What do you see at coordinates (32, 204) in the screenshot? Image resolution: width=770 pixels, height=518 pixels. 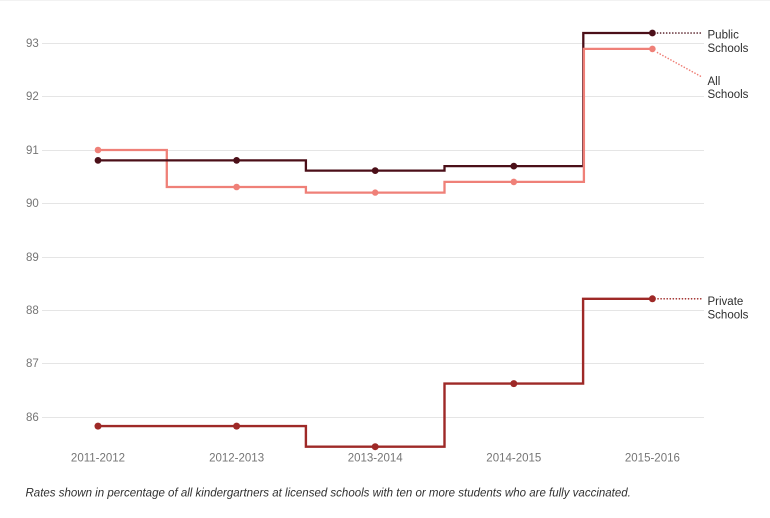 I see `svg-text: 90` at bounding box center [32, 204].